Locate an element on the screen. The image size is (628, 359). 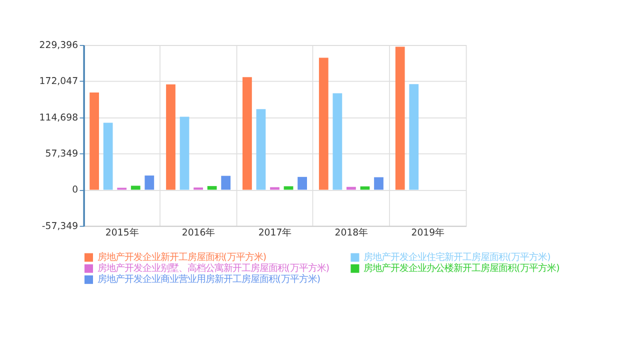
y-tick-label: 0 is located at coordinates (75, 190).